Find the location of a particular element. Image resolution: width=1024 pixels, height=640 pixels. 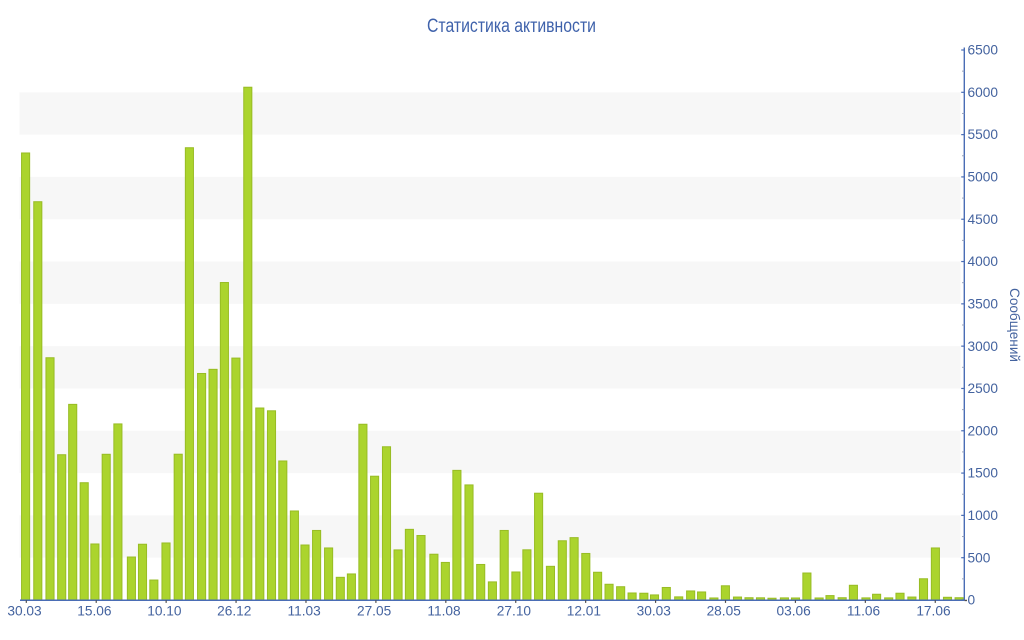

svg-text: 5000 is located at coordinates (983, 177).